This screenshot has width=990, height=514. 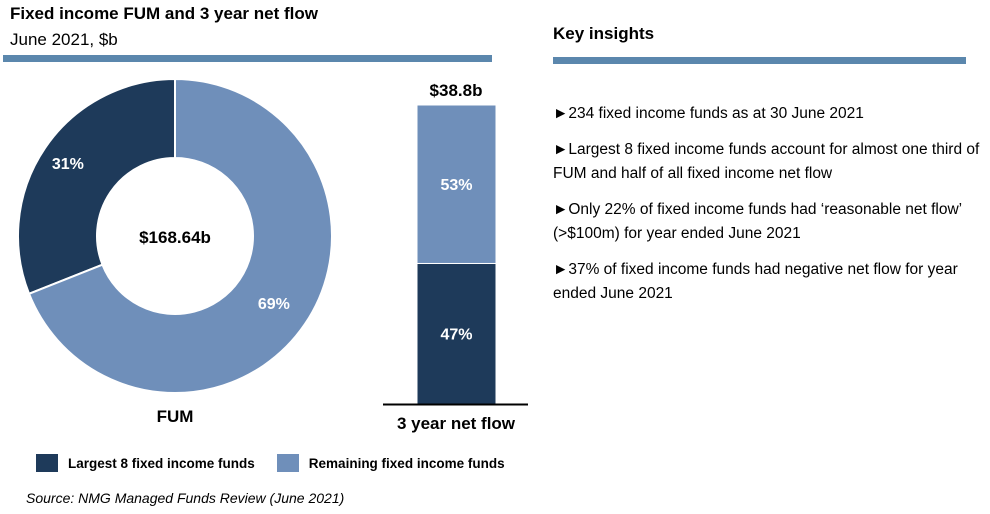 What do you see at coordinates (604, 33) in the screenshot?
I see `insights-title: Key insights` at bounding box center [604, 33].